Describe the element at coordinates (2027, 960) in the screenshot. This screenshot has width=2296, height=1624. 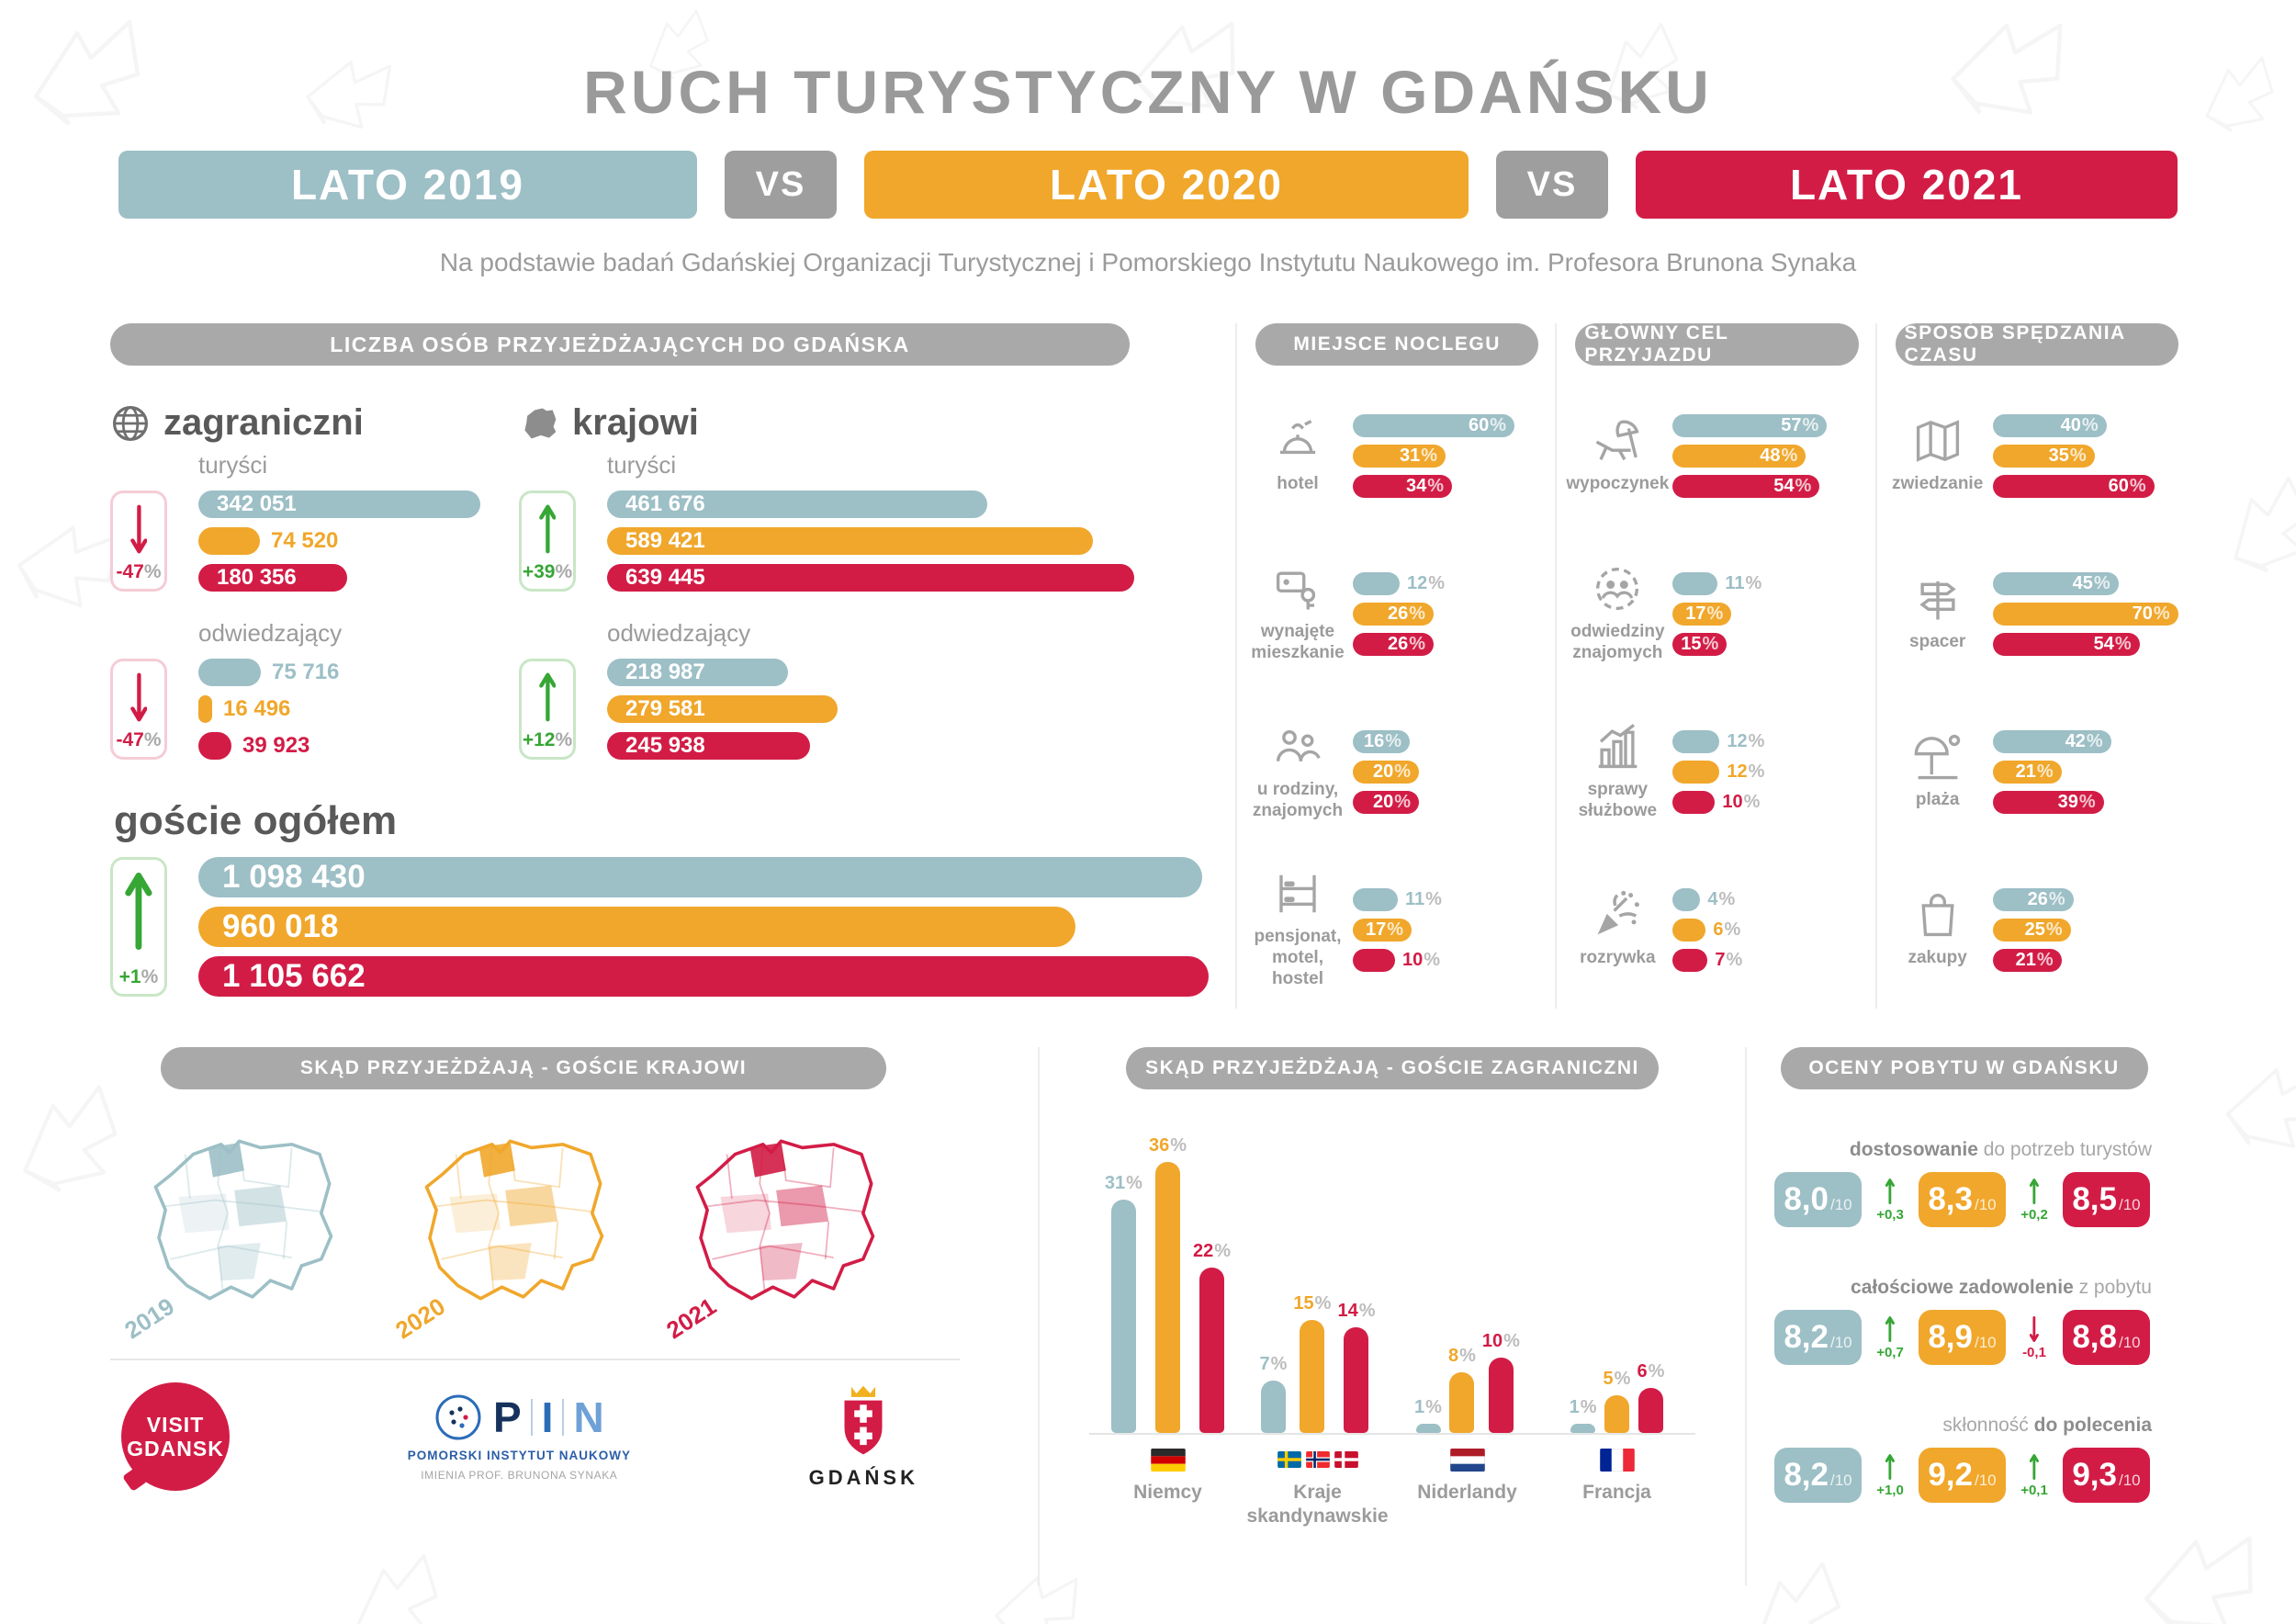
I see `bar-2021: 21%` at that location.